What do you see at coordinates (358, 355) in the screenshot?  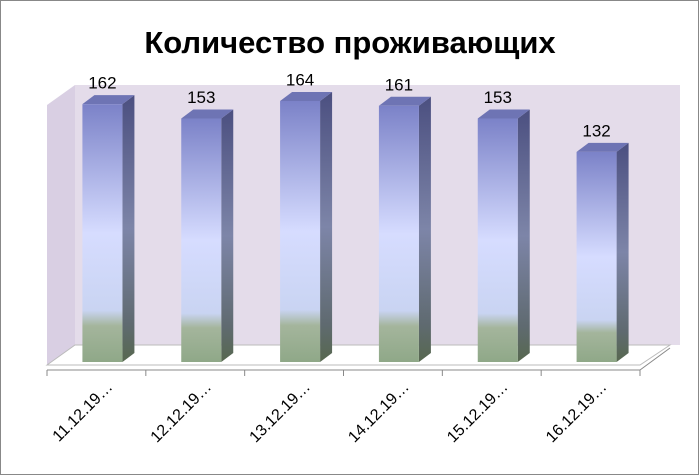 I see `floor` at bounding box center [358, 355].